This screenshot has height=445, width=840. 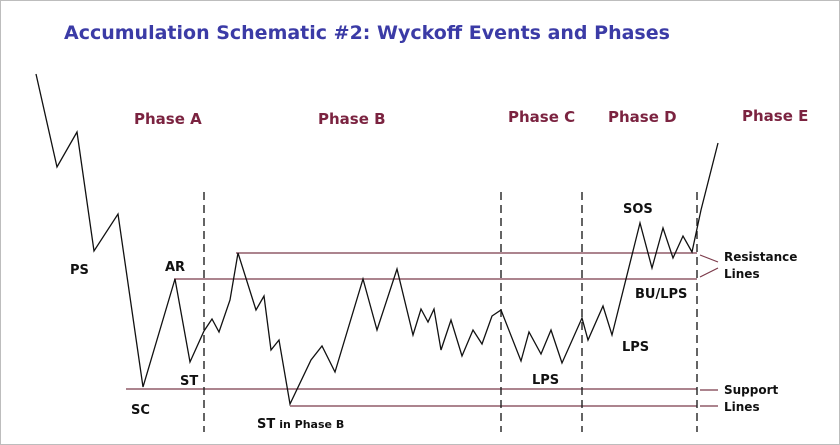 What do you see at coordinates (661, 294) in the screenshot?
I see `event-bu-lps-label: BU/LPS` at bounding box center [661, 294].